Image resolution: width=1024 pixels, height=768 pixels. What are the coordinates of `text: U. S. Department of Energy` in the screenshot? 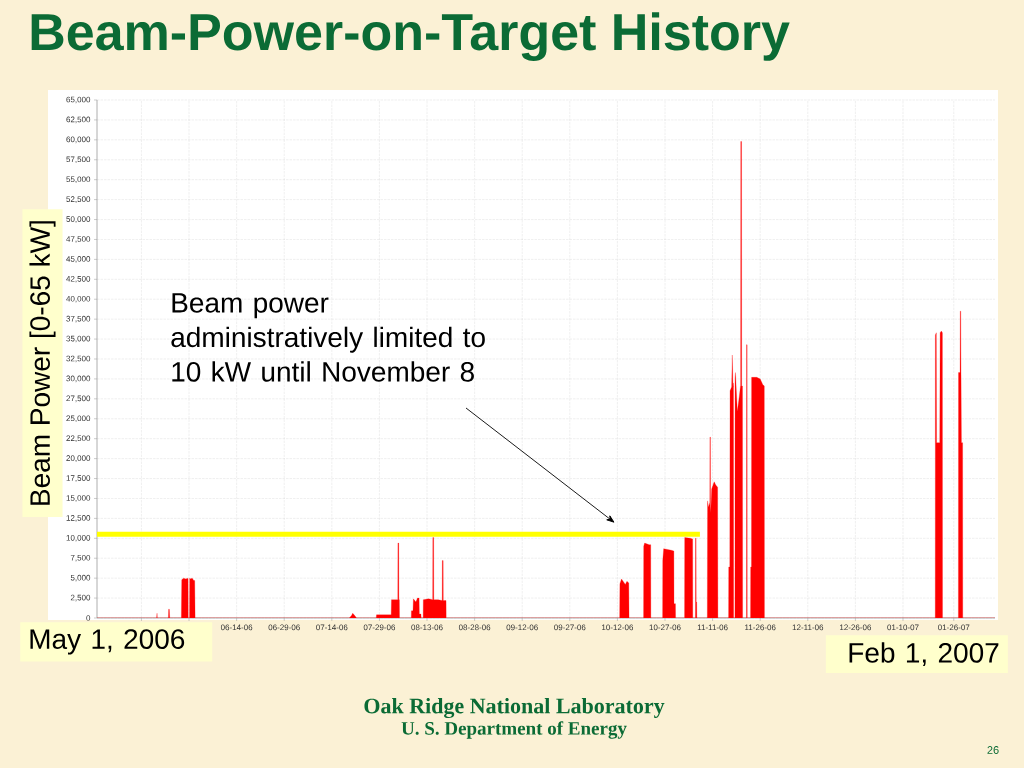 It's located at (514, 730).